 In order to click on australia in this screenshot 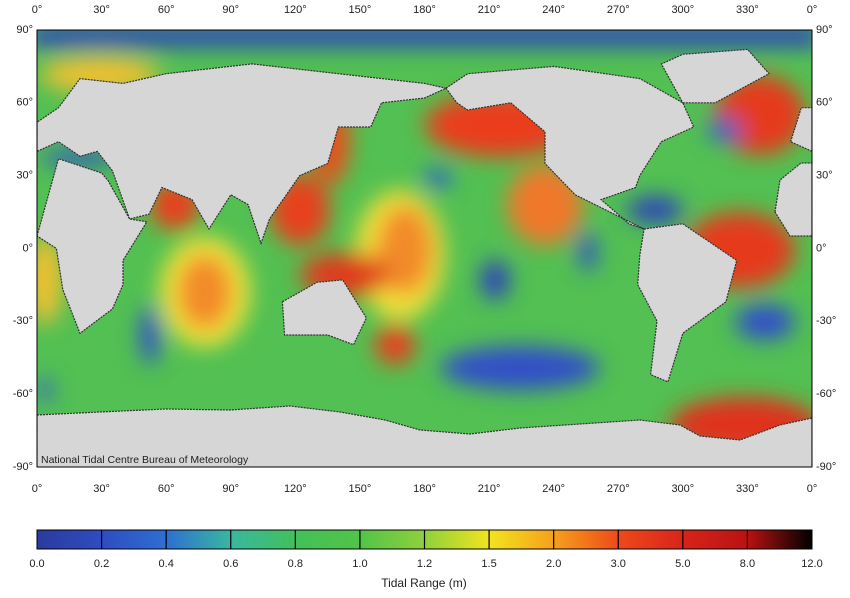, I will do `click(324, 312)`.